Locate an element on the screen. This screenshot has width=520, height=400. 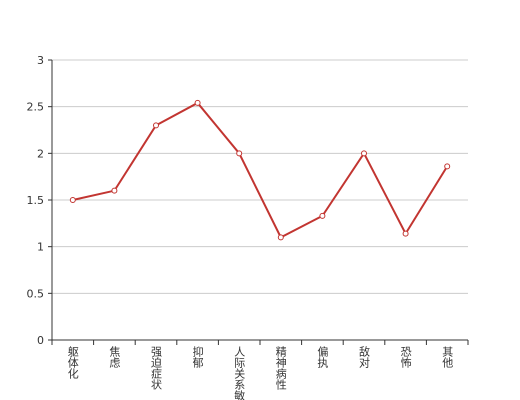
x-tick-label: 恐怖 is located at coordinates (405, 357).